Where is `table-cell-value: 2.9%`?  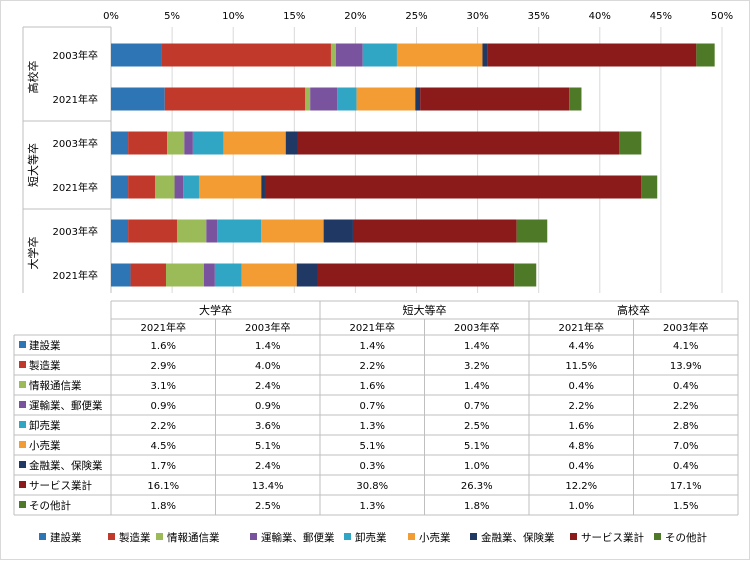 table-cell-value: 2.9% is located at coordinates (163, 366).